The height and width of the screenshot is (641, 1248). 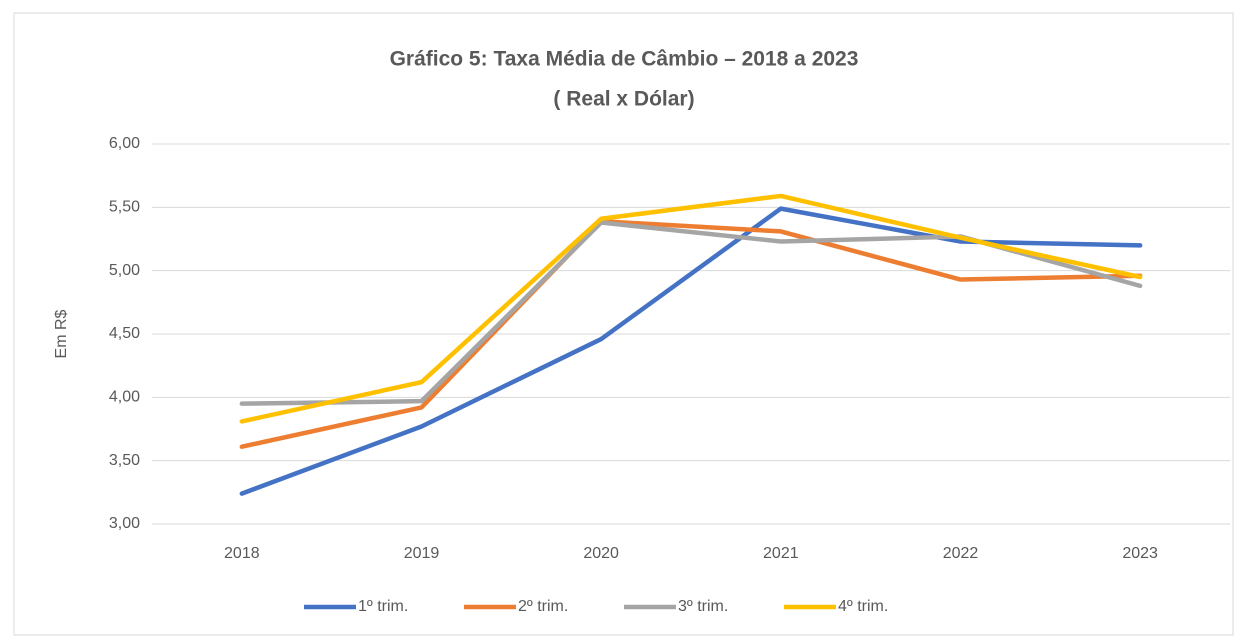 What do you see at coordinates (781, 553) in the screenshot?
I see `x-tick-label: 2021` at bounding box center [781, 553].